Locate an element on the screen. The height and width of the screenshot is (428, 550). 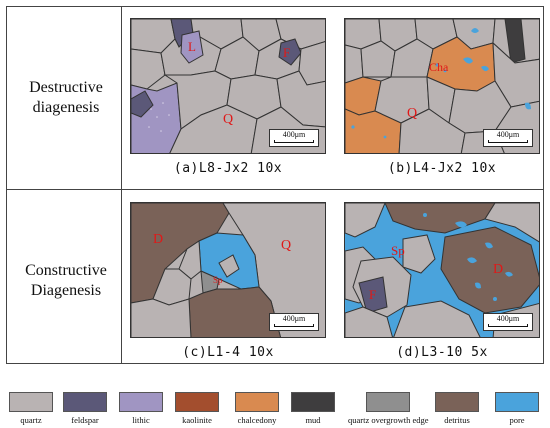
thin-section-a: L F Q is located at coordinates (228, 86).